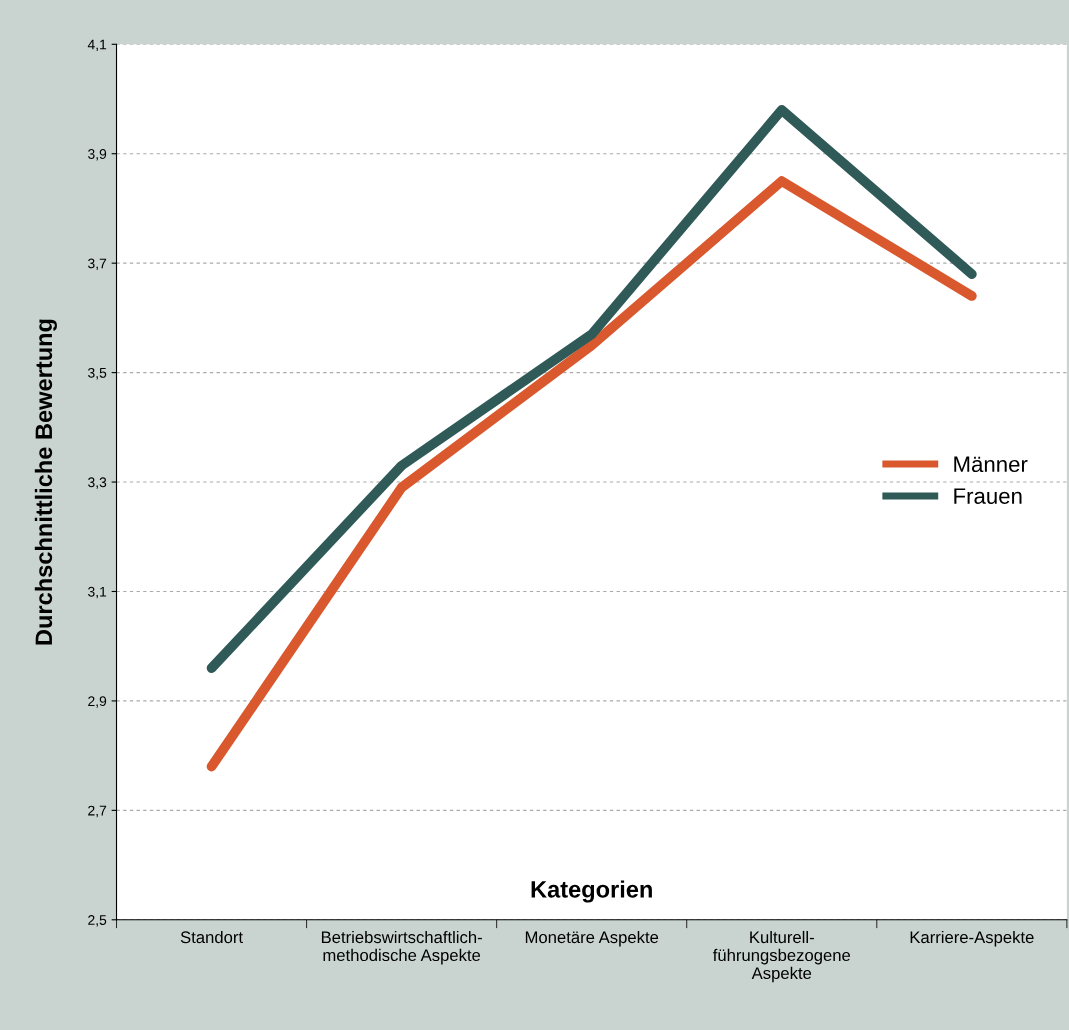  I want to click on legend-label: Männer, so click(991, 464).